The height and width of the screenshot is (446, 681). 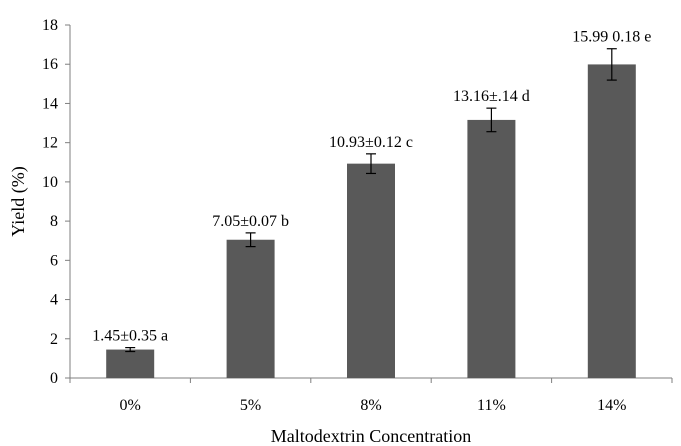 I want to click on data-label: 13.16±.14 d, so click(x=491, y=96).